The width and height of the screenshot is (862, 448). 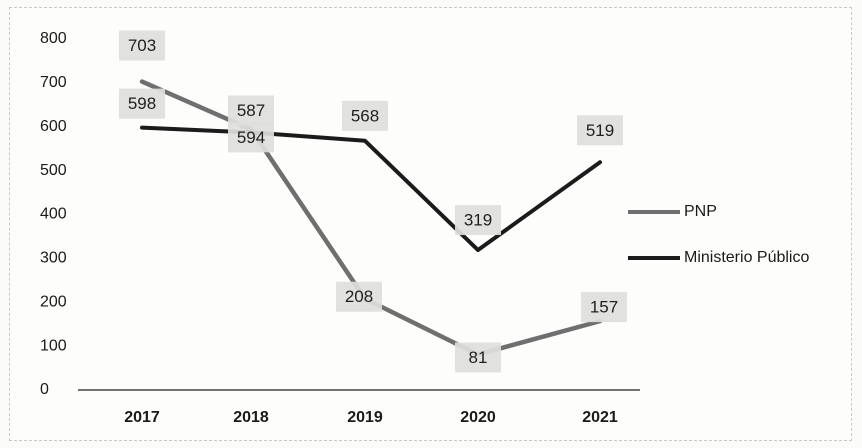 I want to click on x-tick-label-2020: 2020, so click(x=478, y=417).